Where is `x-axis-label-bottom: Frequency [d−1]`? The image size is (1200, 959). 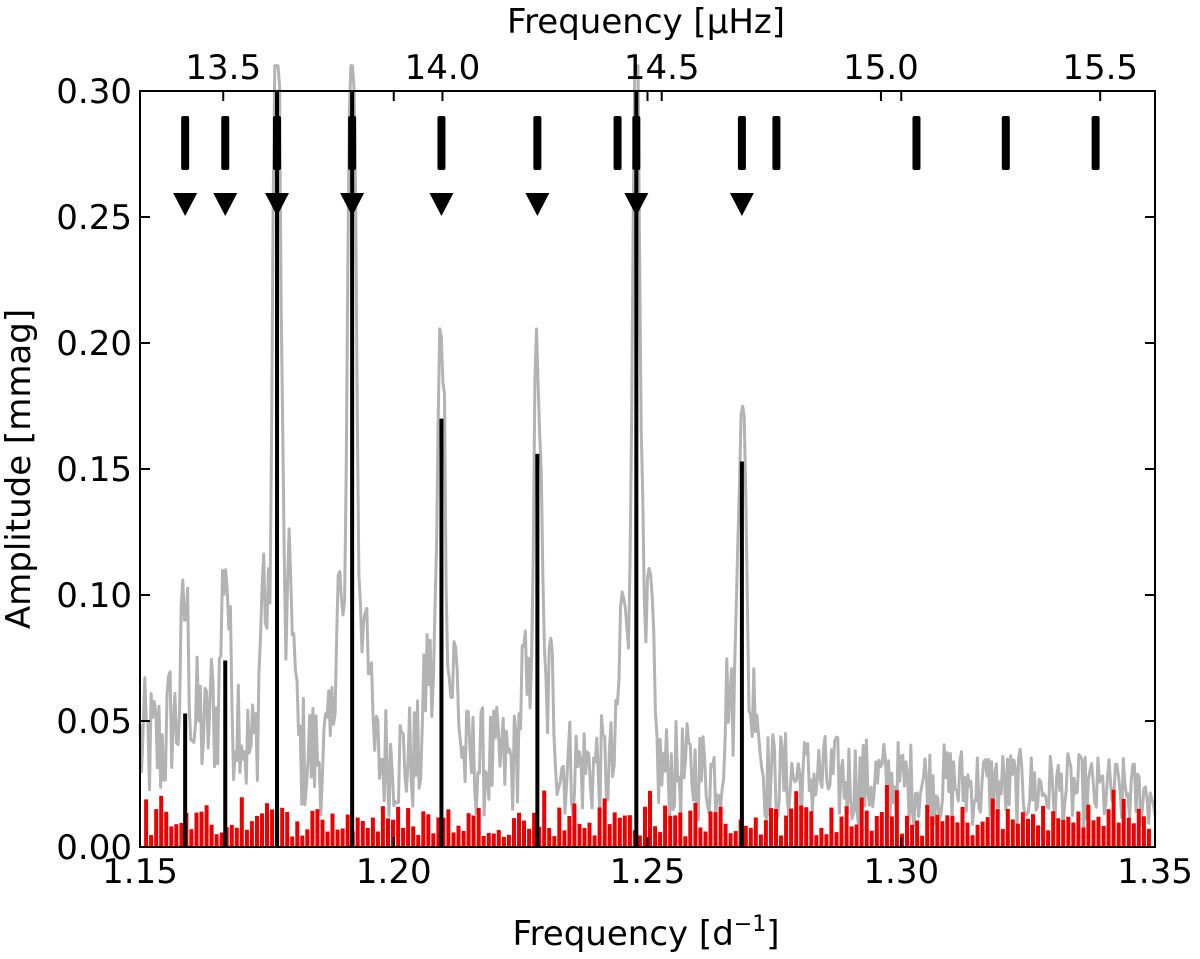
x-axis-label-bottom: Frequency [d−1] is located at coordinates (645, 933).